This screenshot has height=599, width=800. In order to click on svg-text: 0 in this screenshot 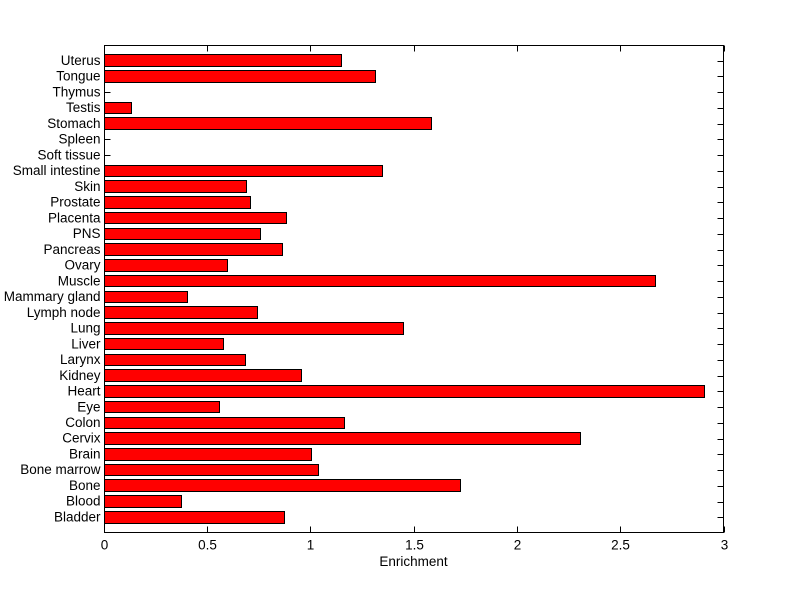, I will do `click(105, 545)`.